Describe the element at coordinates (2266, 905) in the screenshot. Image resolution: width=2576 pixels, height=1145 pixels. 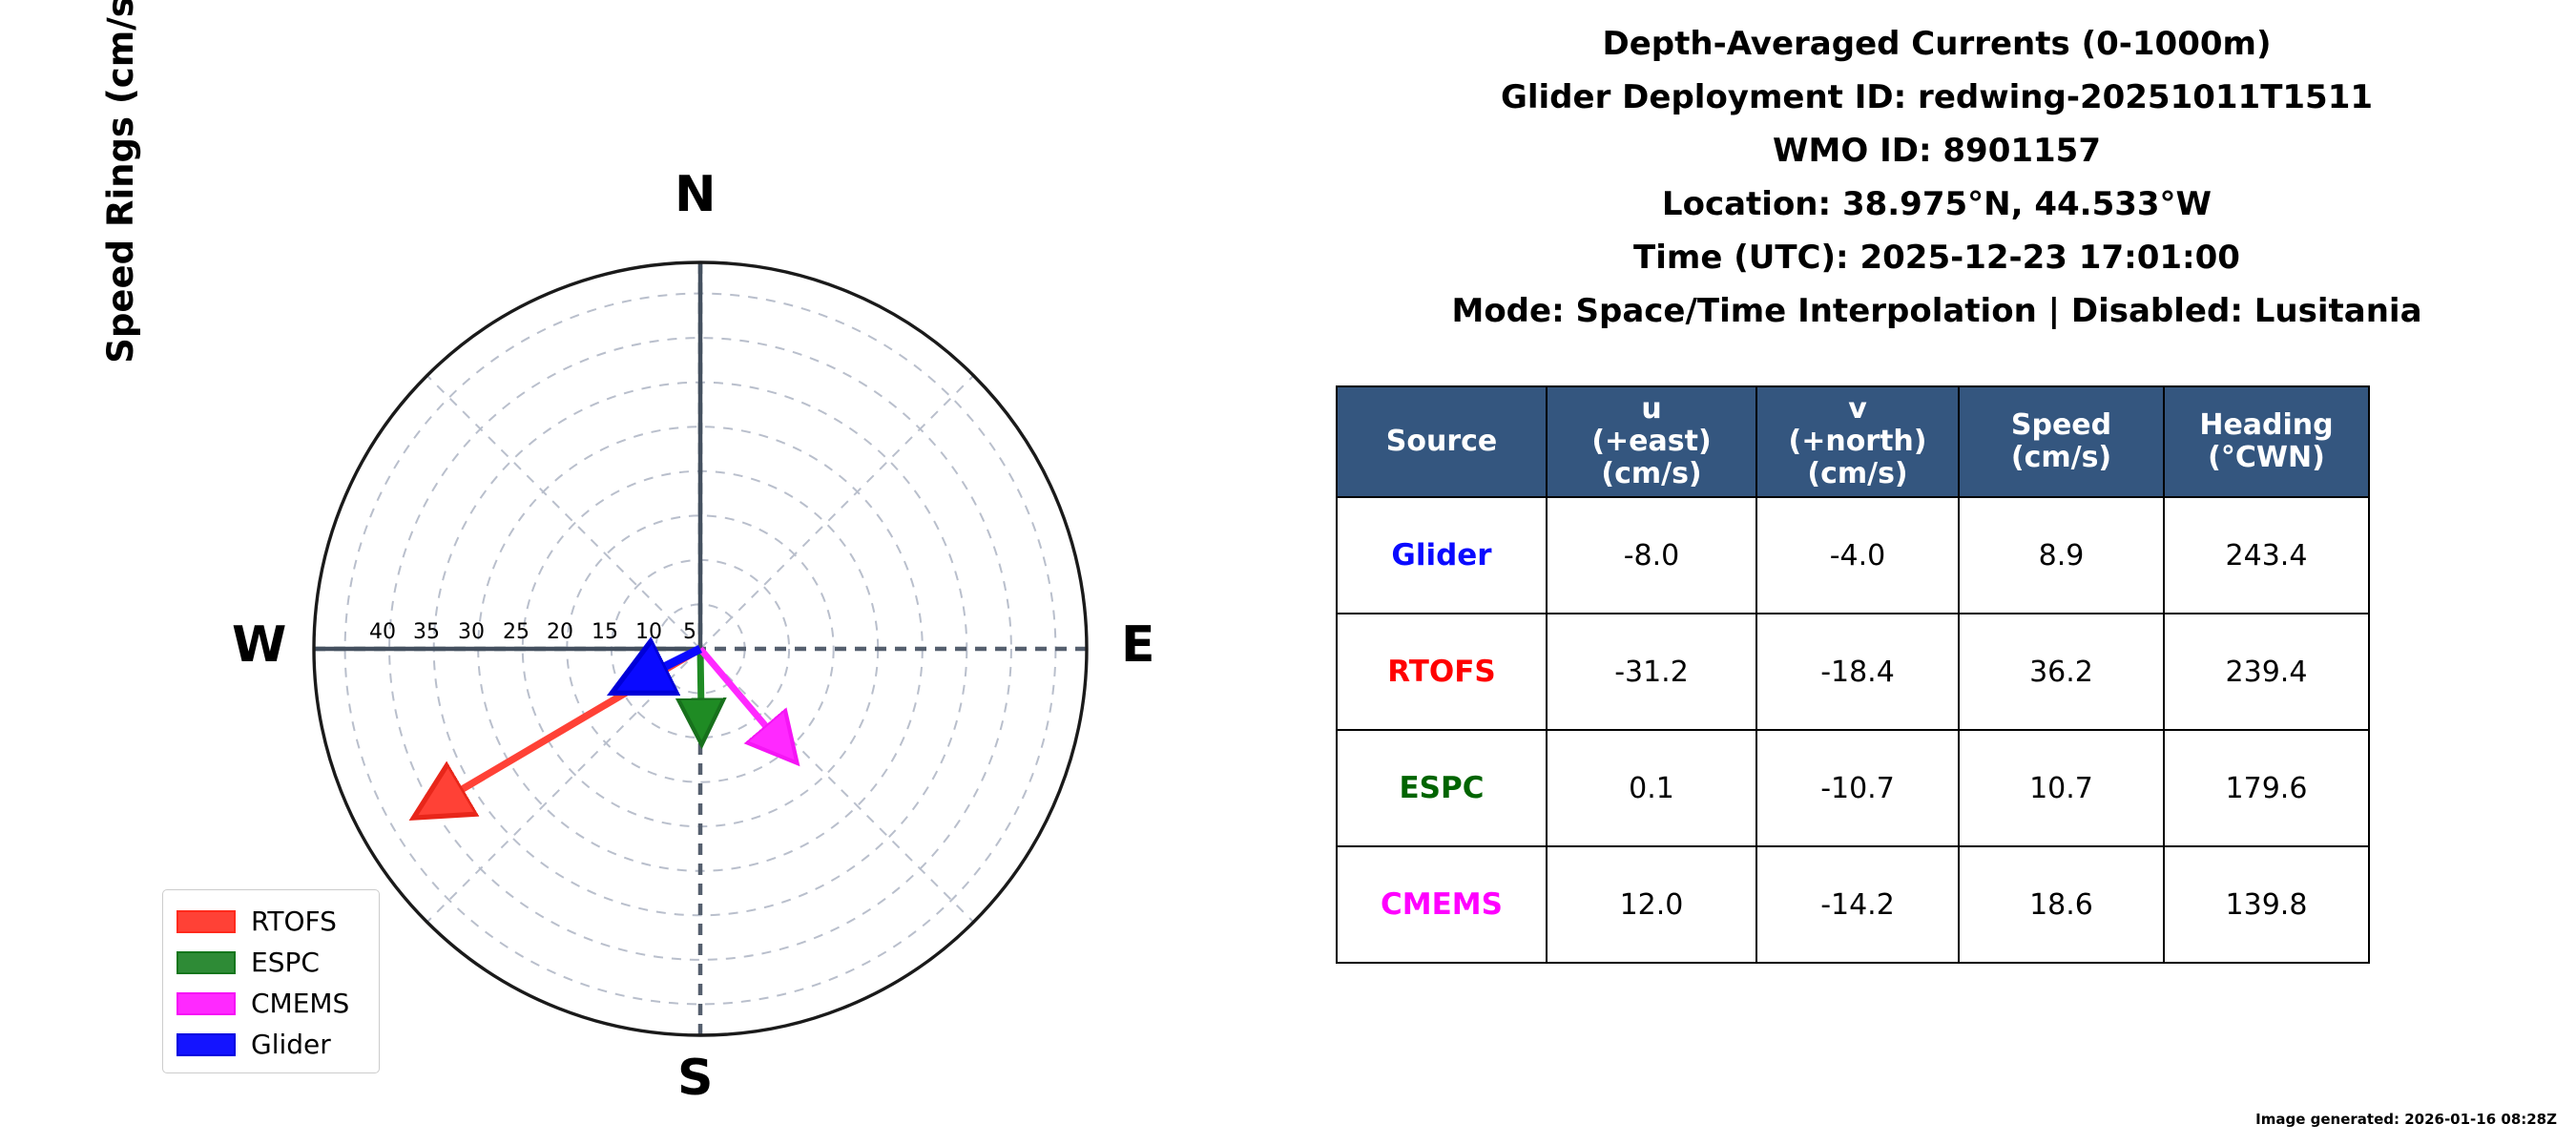
I see `cell-heading-cmems: 139.8` at that location.